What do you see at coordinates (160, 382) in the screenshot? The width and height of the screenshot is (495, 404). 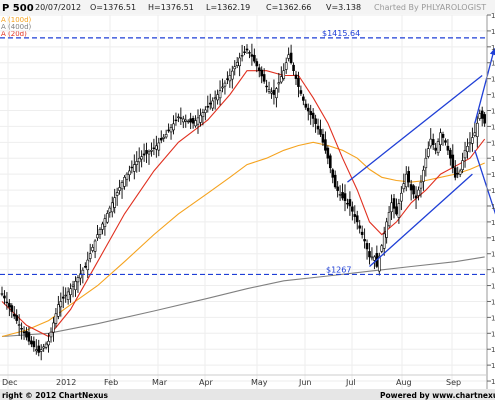 I see `x-tick-label: Mar` at bounding box center [160, 382].